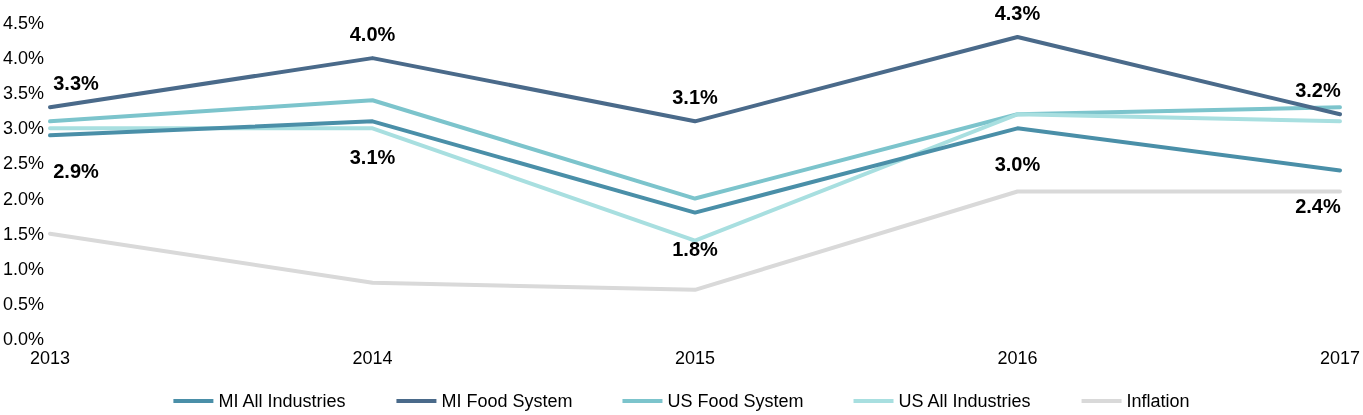 Image resolution: width=1363 pixels, height=415 pixels. Describe the element at coordinates (695, 248) in the screenshot. I see `data-label: 1.8%` at that location.